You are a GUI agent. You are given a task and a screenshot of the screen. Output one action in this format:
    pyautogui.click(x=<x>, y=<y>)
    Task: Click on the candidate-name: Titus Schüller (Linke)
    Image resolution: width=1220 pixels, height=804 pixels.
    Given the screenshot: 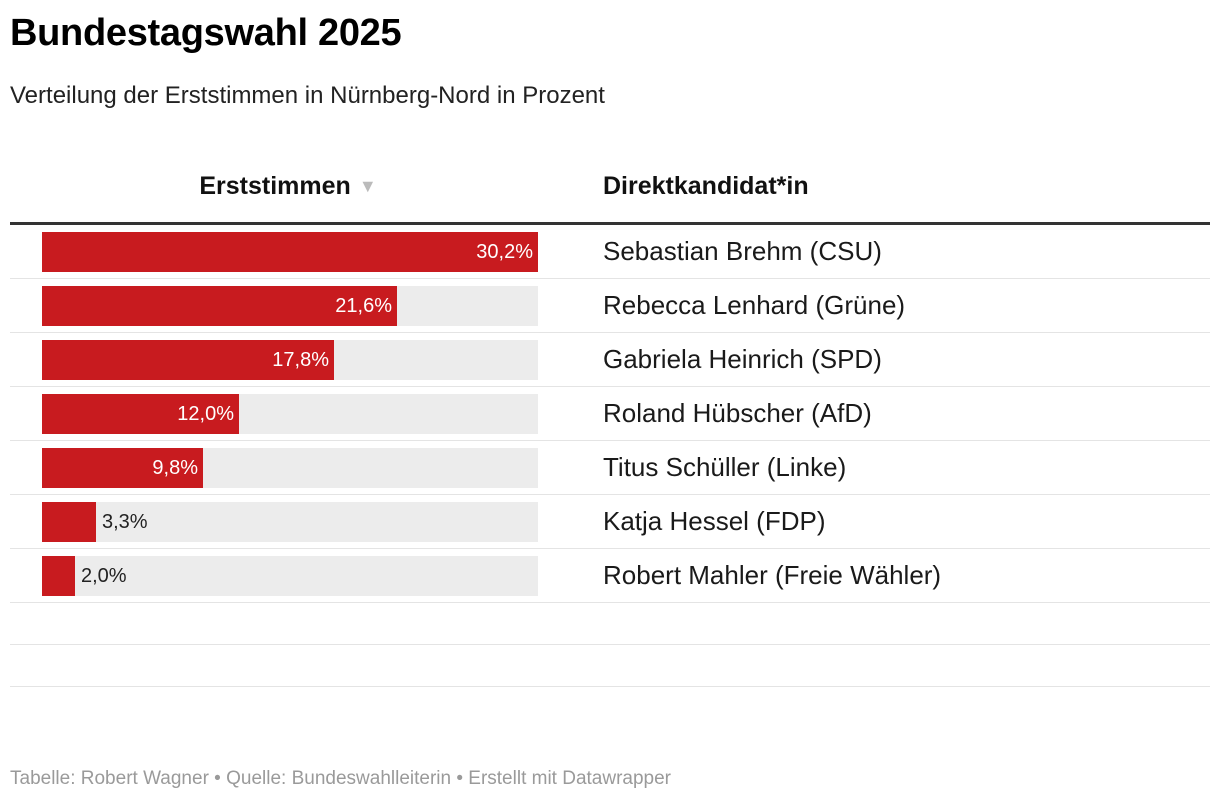 What is the action you would take?
    pyautogui.click(x=725, y=467)
    